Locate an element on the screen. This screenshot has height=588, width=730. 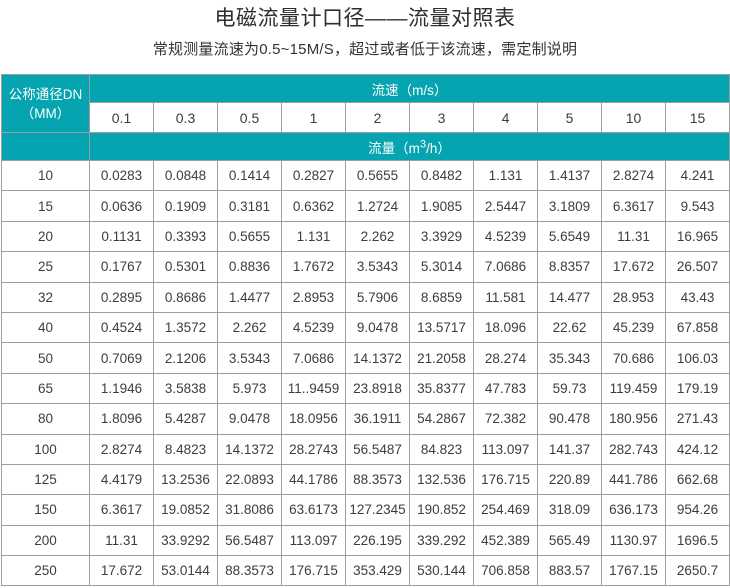
header-velocity-4: 2 is located at coordinates (377, 117).